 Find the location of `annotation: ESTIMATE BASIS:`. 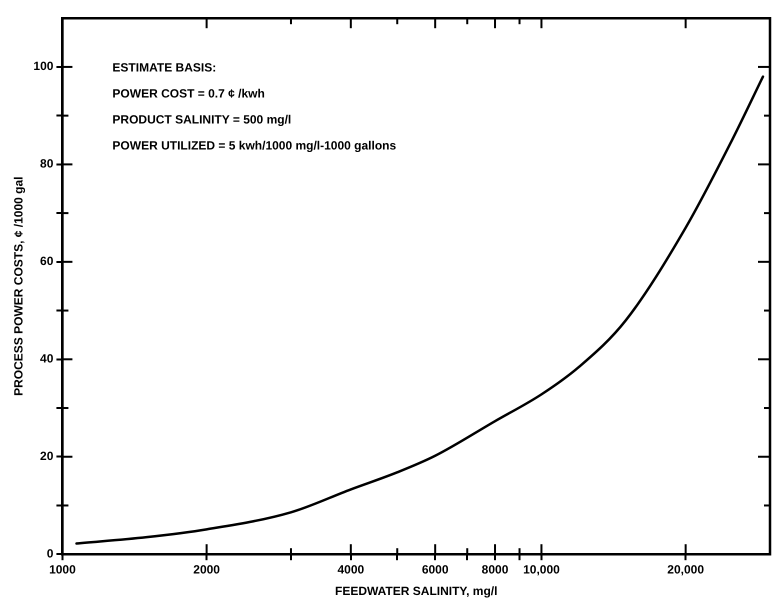

annotation: ESTIMATE BASIS: is located at coordinates (164, 67).